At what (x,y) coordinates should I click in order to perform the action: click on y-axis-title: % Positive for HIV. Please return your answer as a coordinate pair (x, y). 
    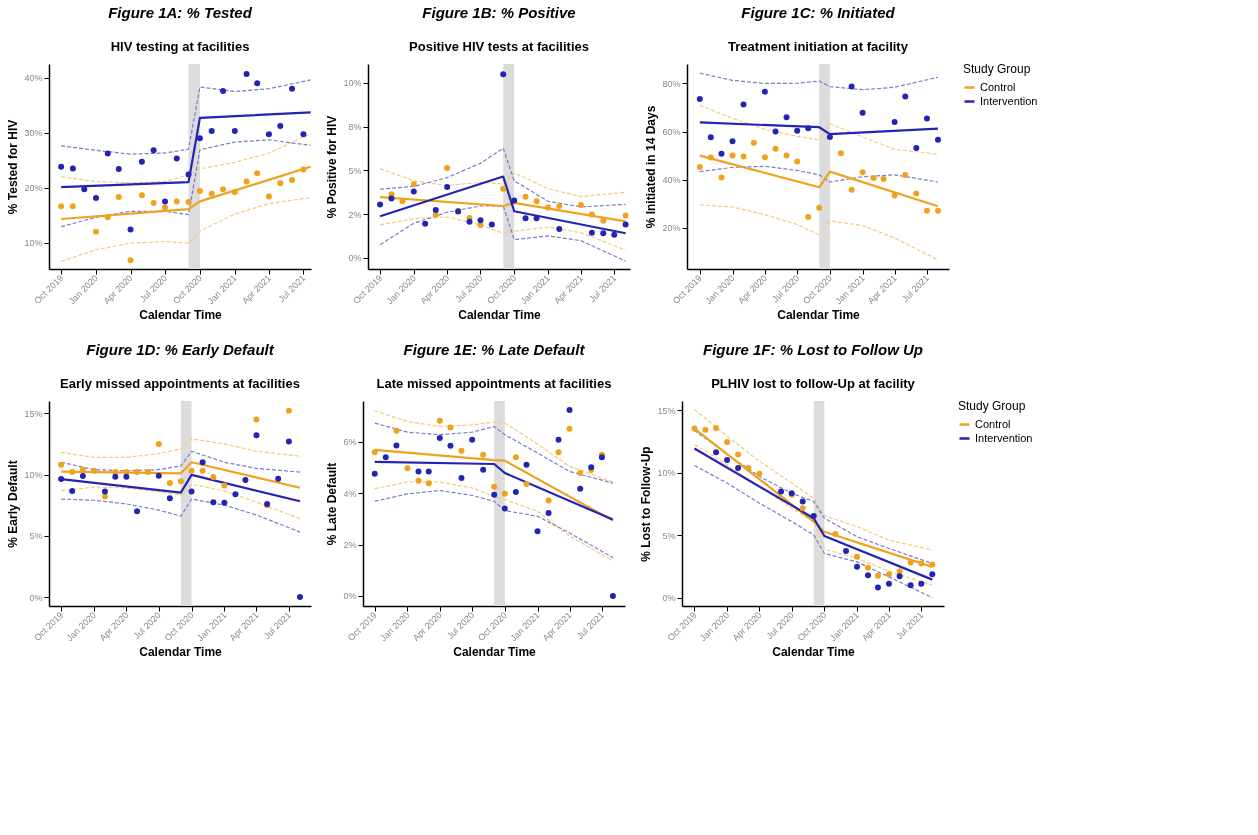
    Looking at the image, I should click on (332, 167).